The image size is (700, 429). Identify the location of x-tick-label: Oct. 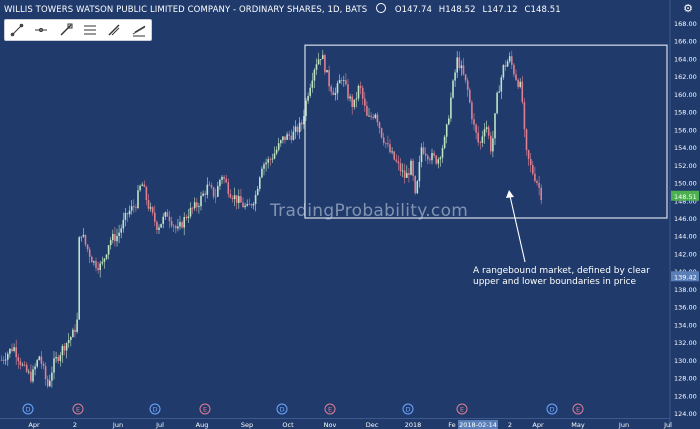
(288, 425).